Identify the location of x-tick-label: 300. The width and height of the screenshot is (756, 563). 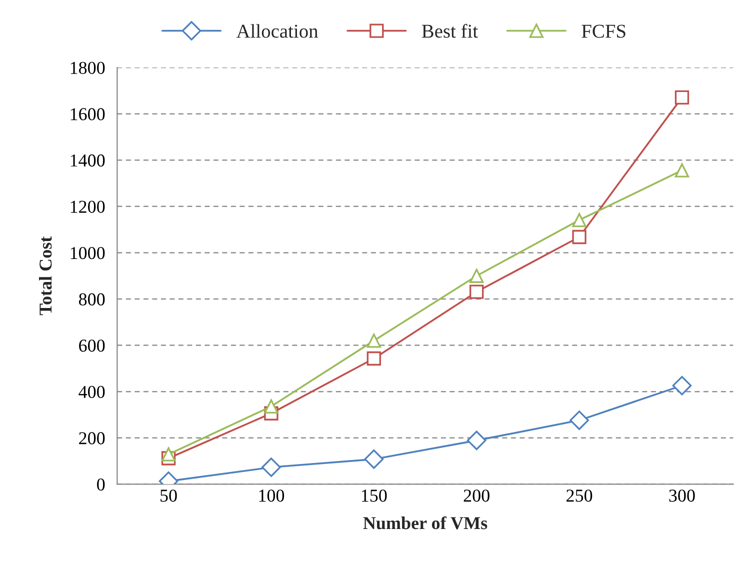
(682, 496).